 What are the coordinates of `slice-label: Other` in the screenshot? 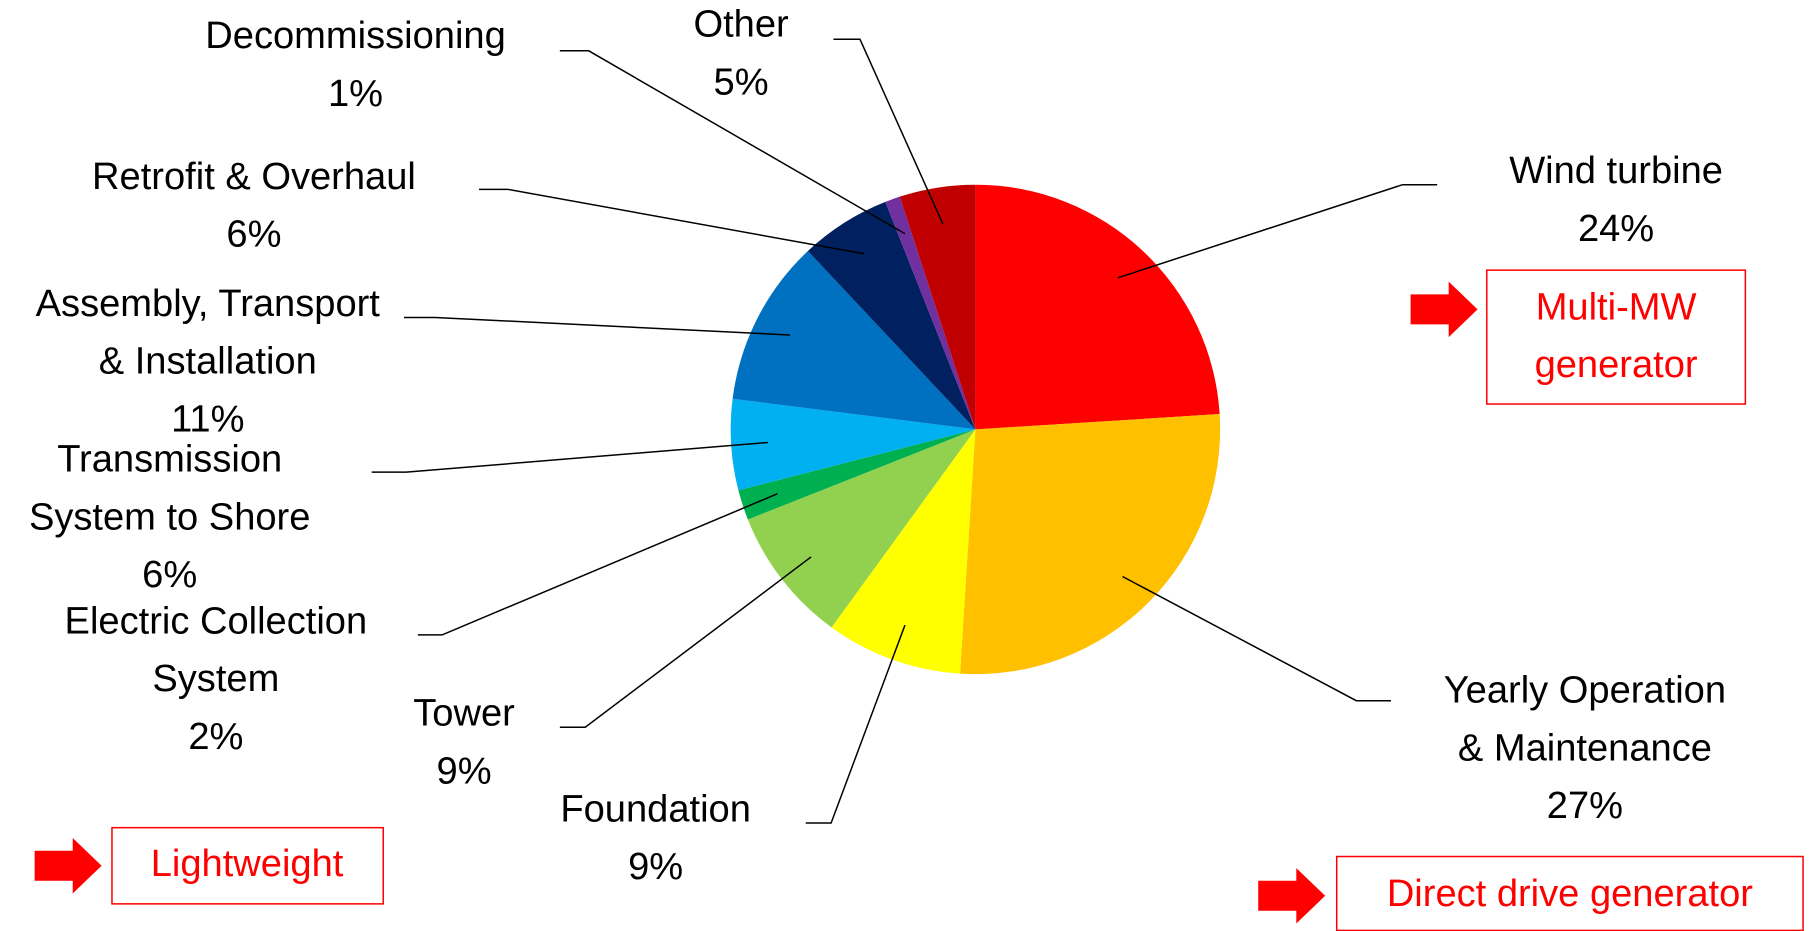 It's located at (741, 25).